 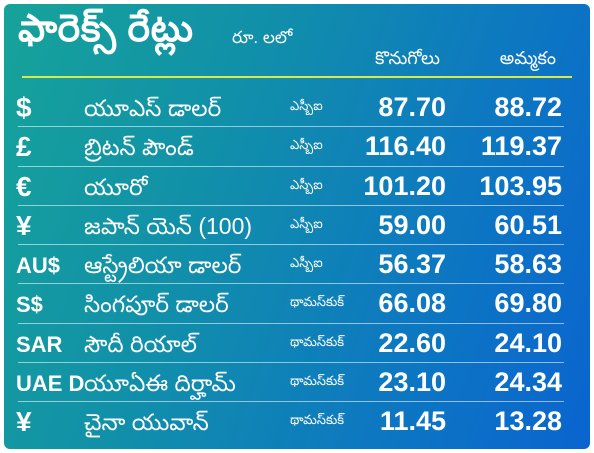 I want to click on sell-rate: 69.80, so click(x=528, y=303).